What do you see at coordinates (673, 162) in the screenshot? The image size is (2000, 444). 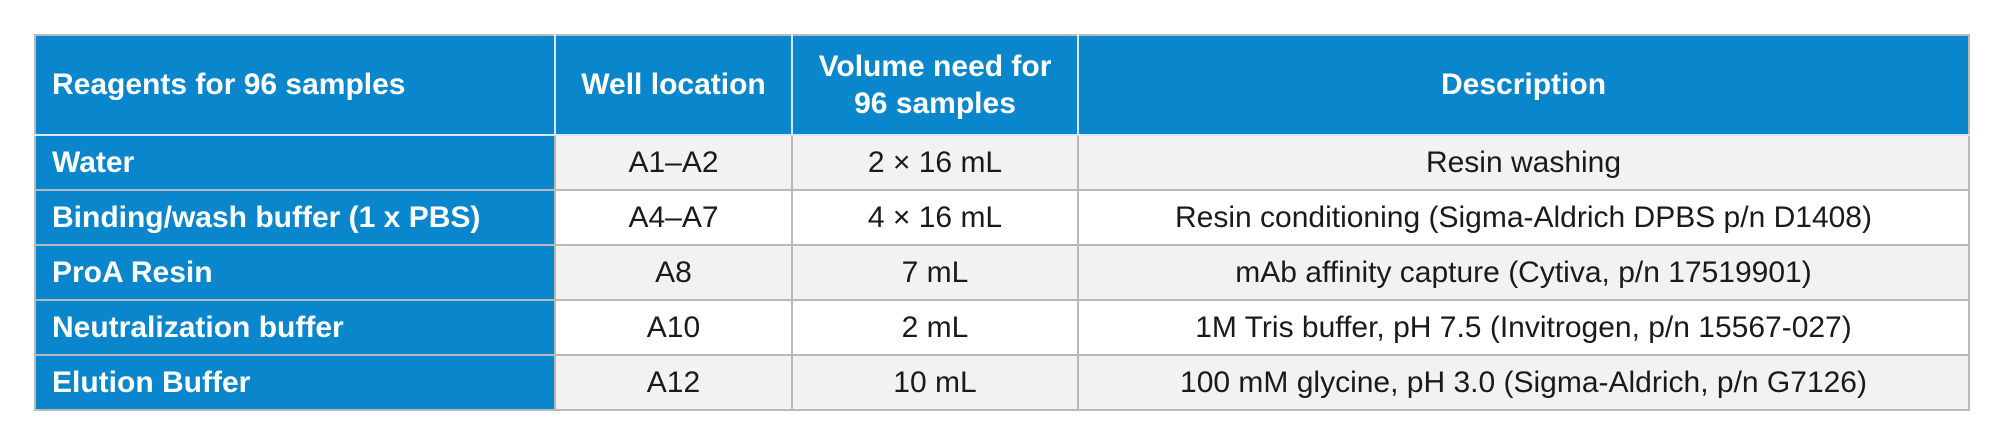 I see `well-location: A1–A2` at bounding box center [673, 162].